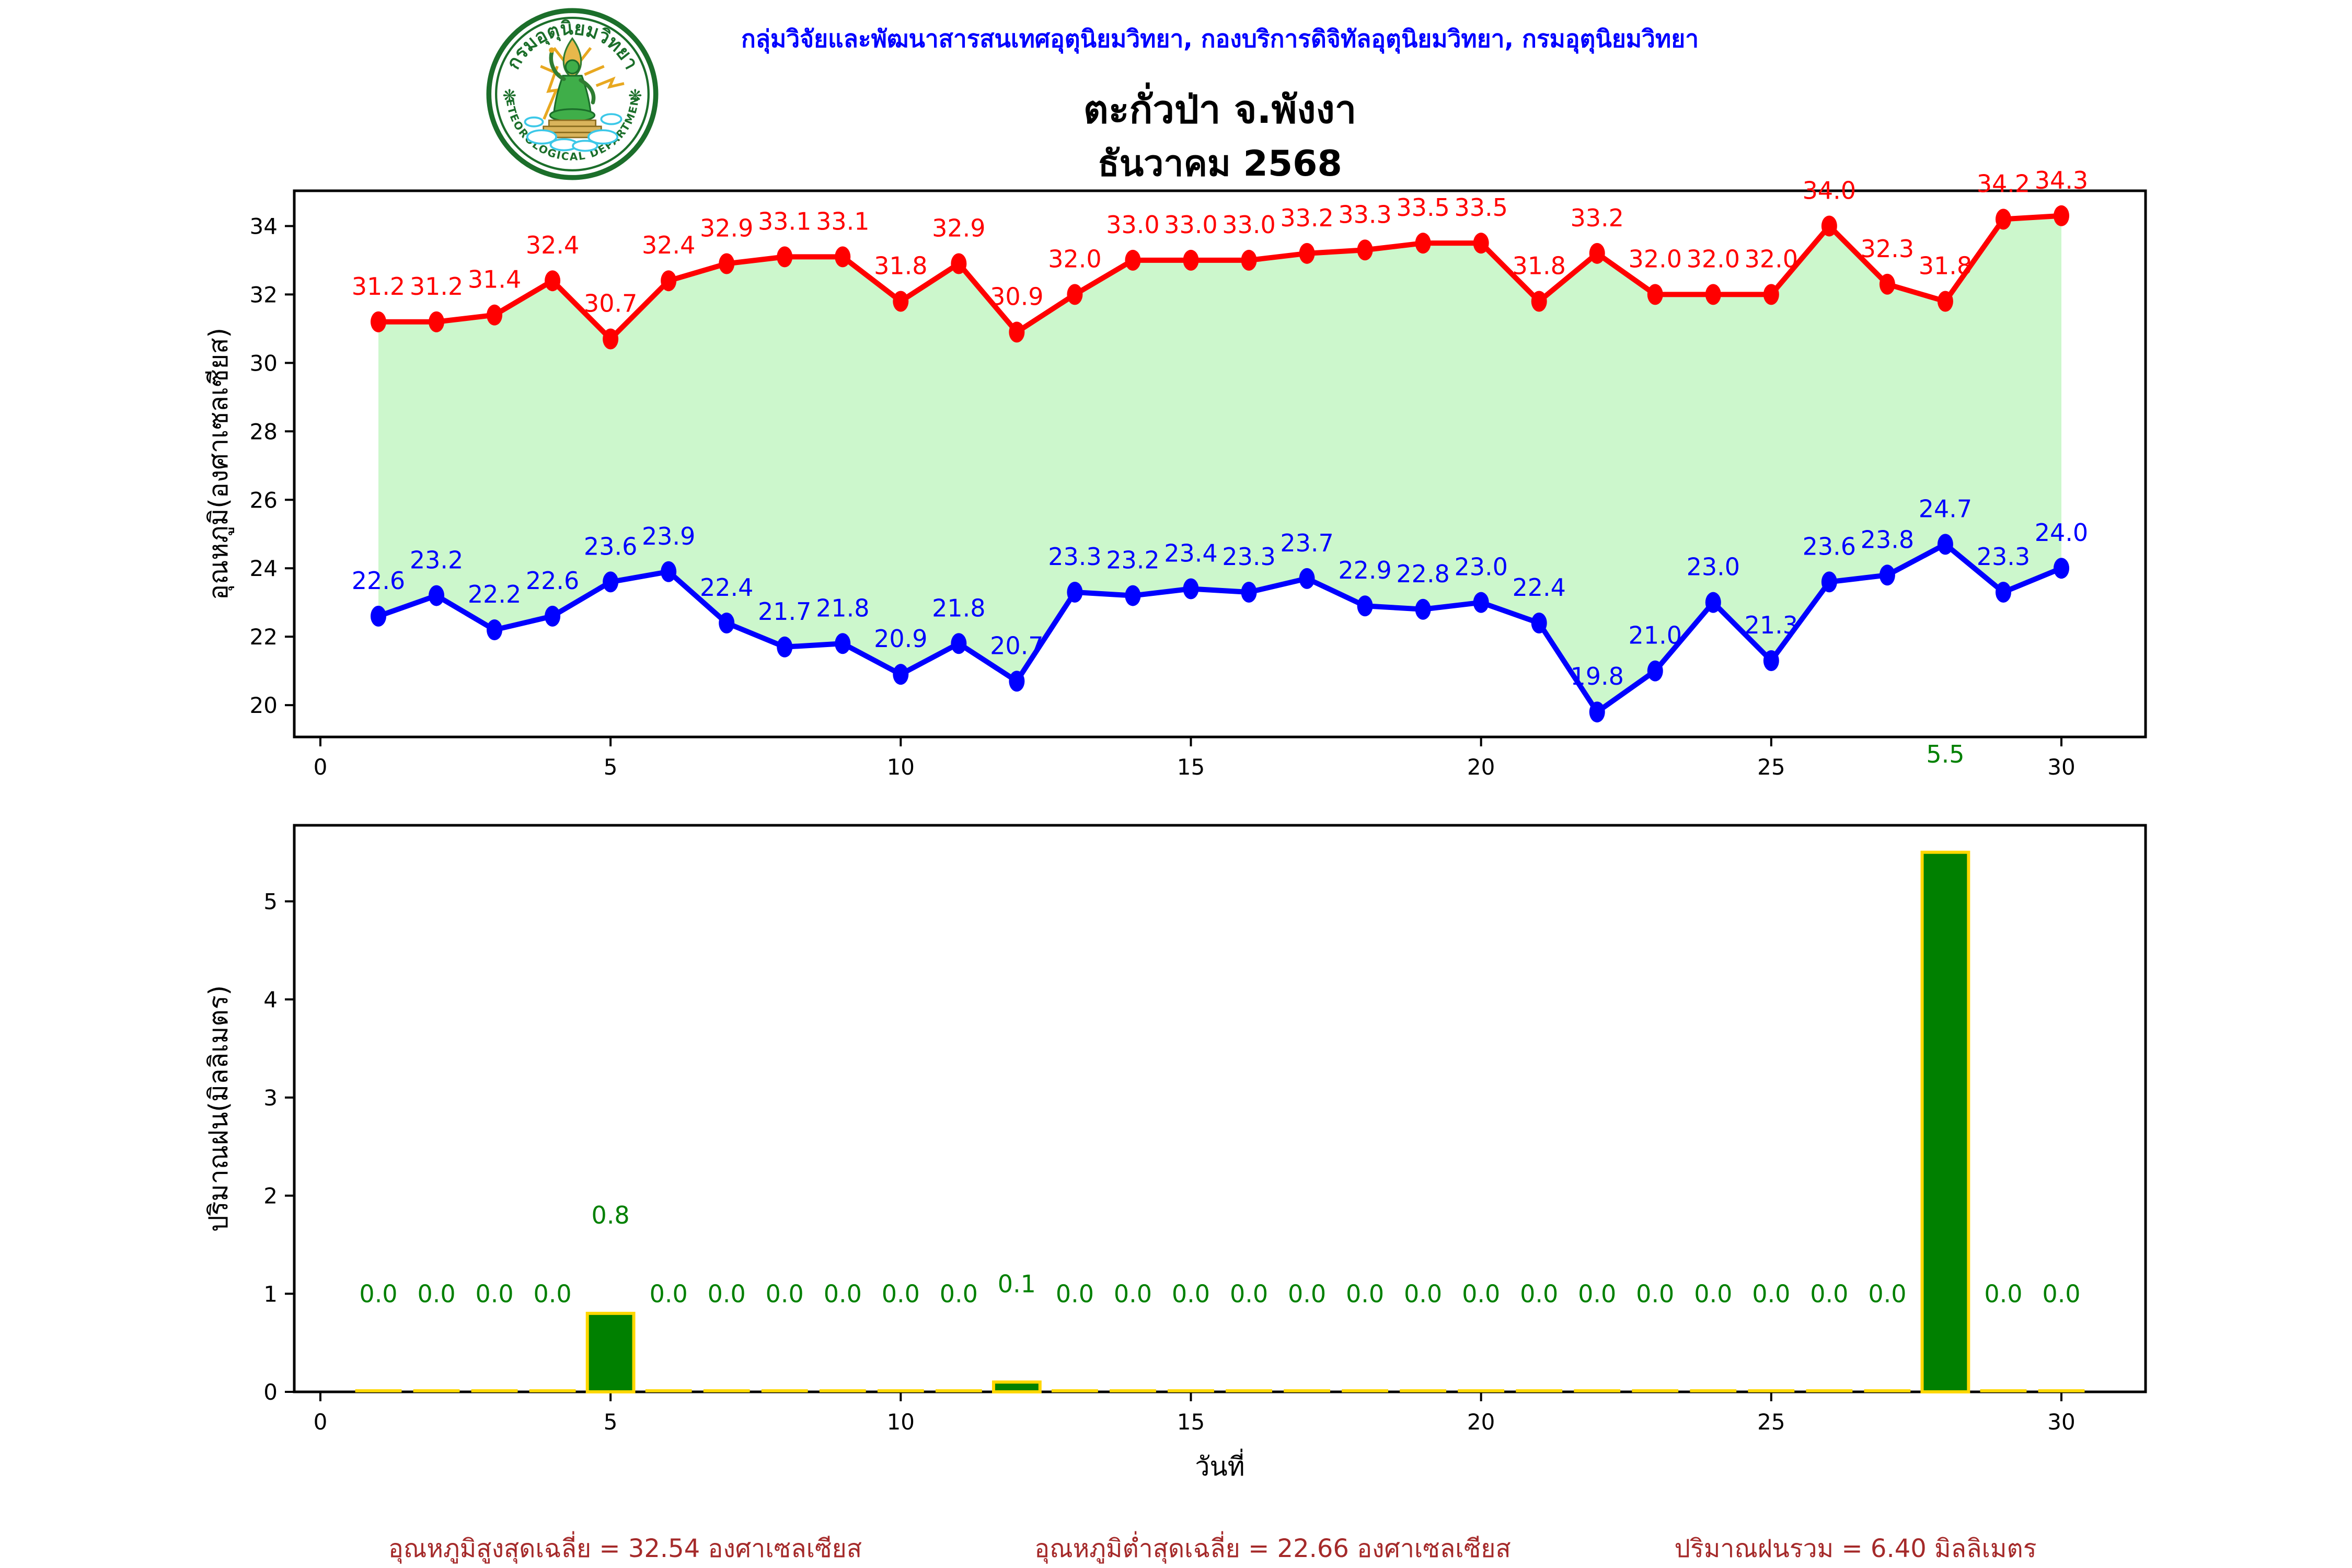 Image resolution: width=2352 pixels, height=1568 pixels. Describe the element at coordinates (1220, 109) in the screenshot. I see `page-title: ตะกั่วป่า จ.พังงา` at that location.